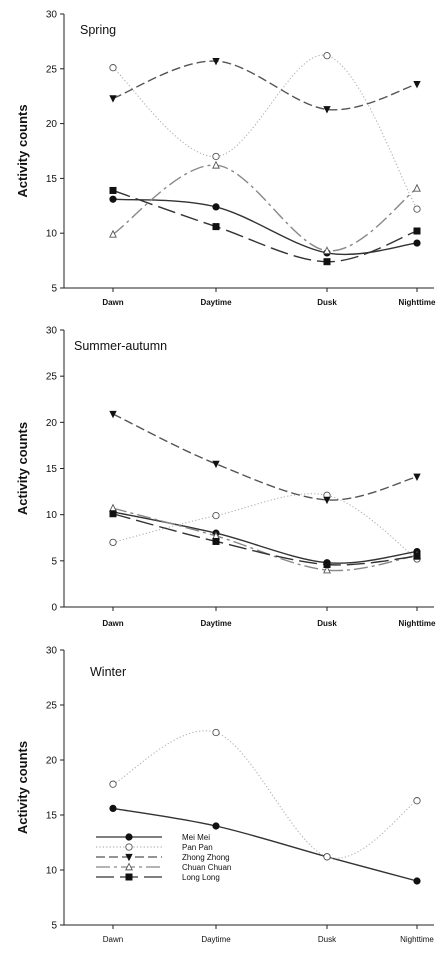 This screenshot has width=446, height=954. Describe the element at coordinates (98, 30) in the screenshot. I see `panel-title: Spring` at that location.